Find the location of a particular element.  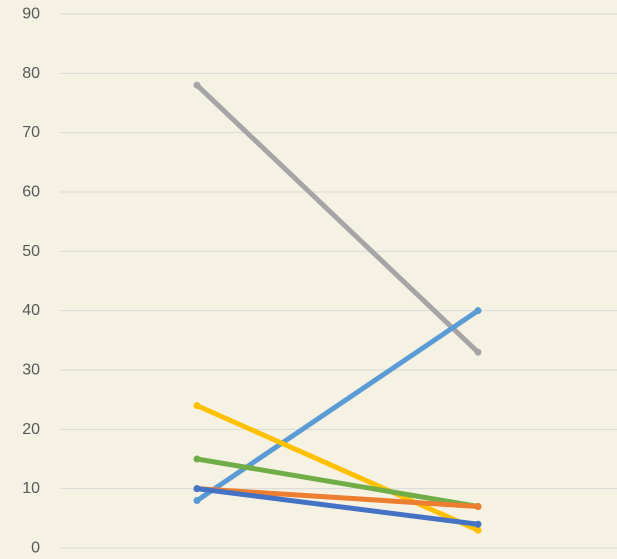

y-tick-label: 80 is located at coordinates (31, 73).